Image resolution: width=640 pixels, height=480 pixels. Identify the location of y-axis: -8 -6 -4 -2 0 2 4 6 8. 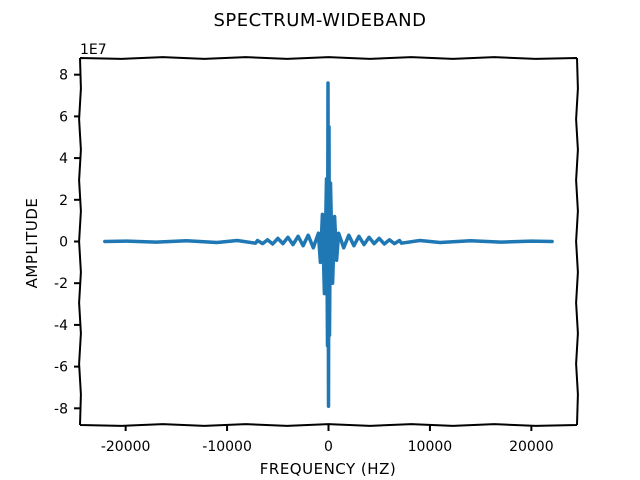
(67, 242).